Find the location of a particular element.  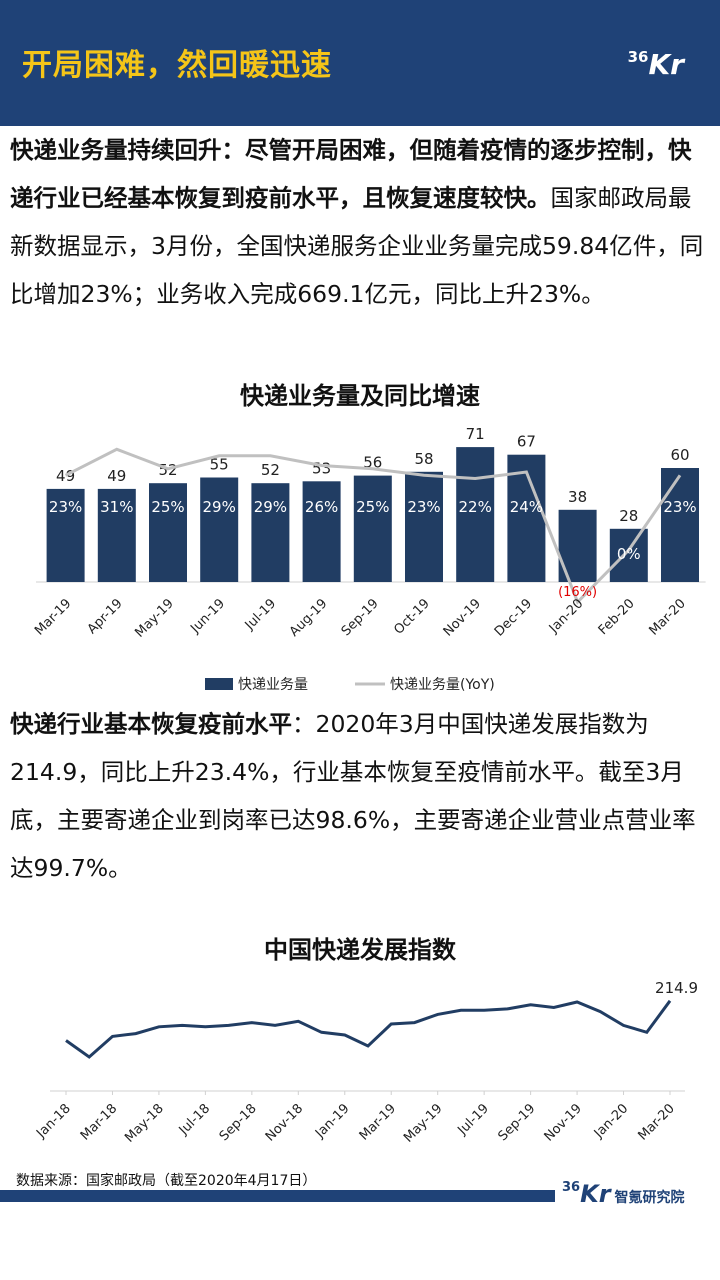

x-tick-label: Jul-18 is located at coordinates (194, 1119).